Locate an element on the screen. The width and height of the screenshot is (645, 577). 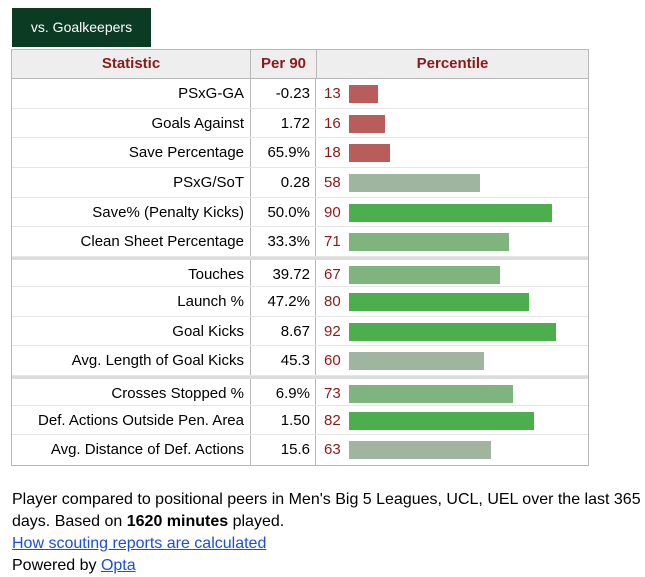
percentile-value: 90 is located at coordinates (332, 212).